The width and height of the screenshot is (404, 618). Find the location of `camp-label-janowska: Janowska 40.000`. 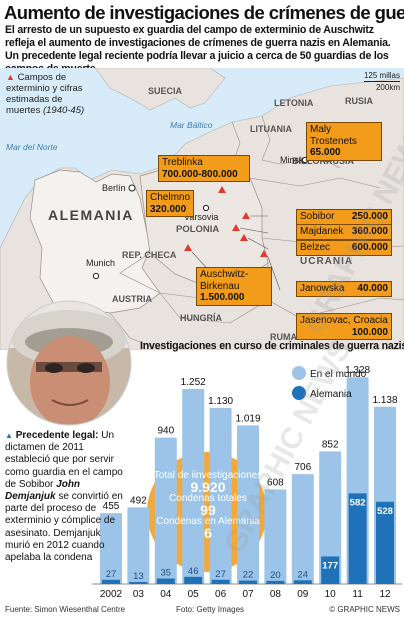

camp-label-janowska: Janowska 40.000 is located at coordinates (344, 289).